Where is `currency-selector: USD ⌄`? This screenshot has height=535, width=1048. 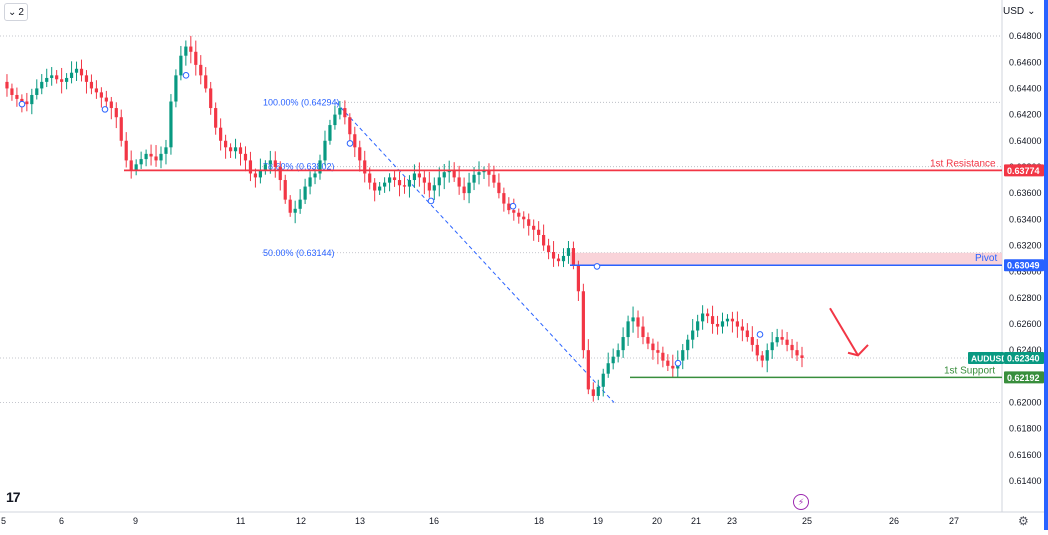
currency-selector: USD ⌄ is located at coordinates (1023, 11).